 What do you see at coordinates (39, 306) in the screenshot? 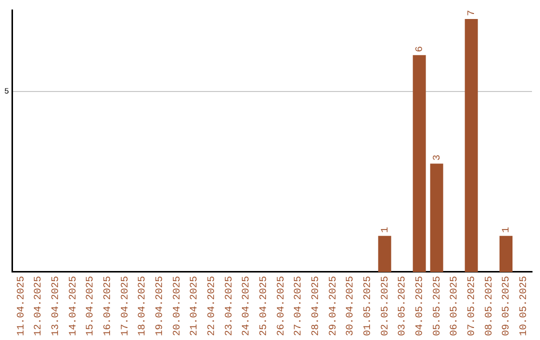
I see `x-tick-label: 12.04.2025` at bounding box center [39, 306].